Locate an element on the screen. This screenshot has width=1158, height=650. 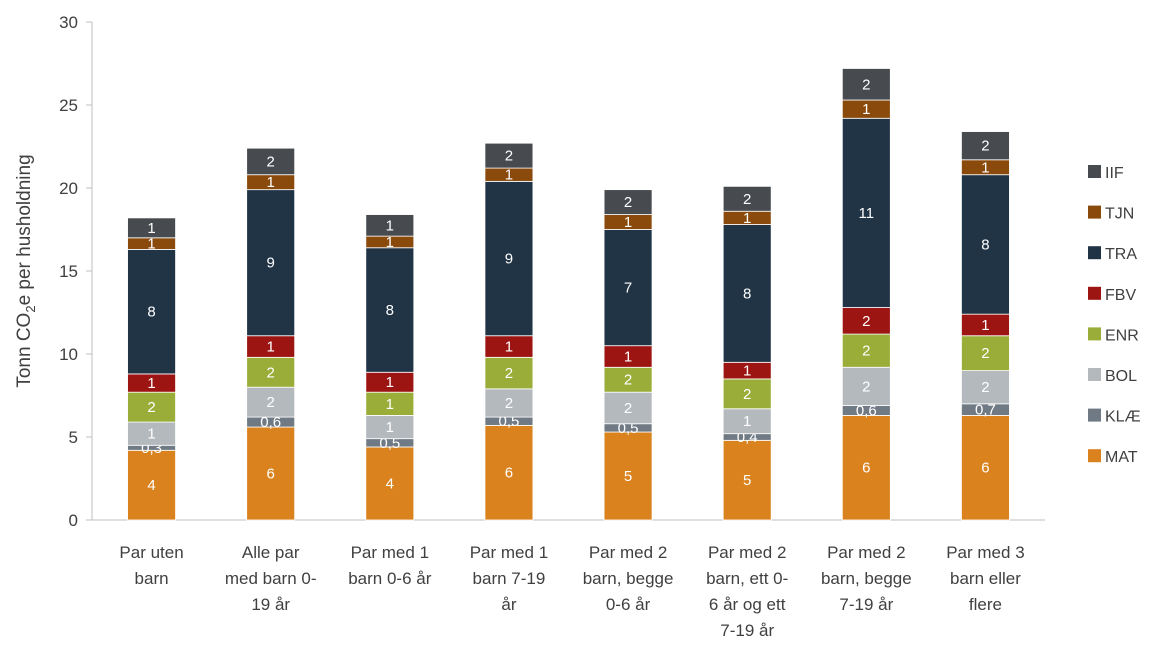
legend-label: BOL is located at coordinates (1121, 376).